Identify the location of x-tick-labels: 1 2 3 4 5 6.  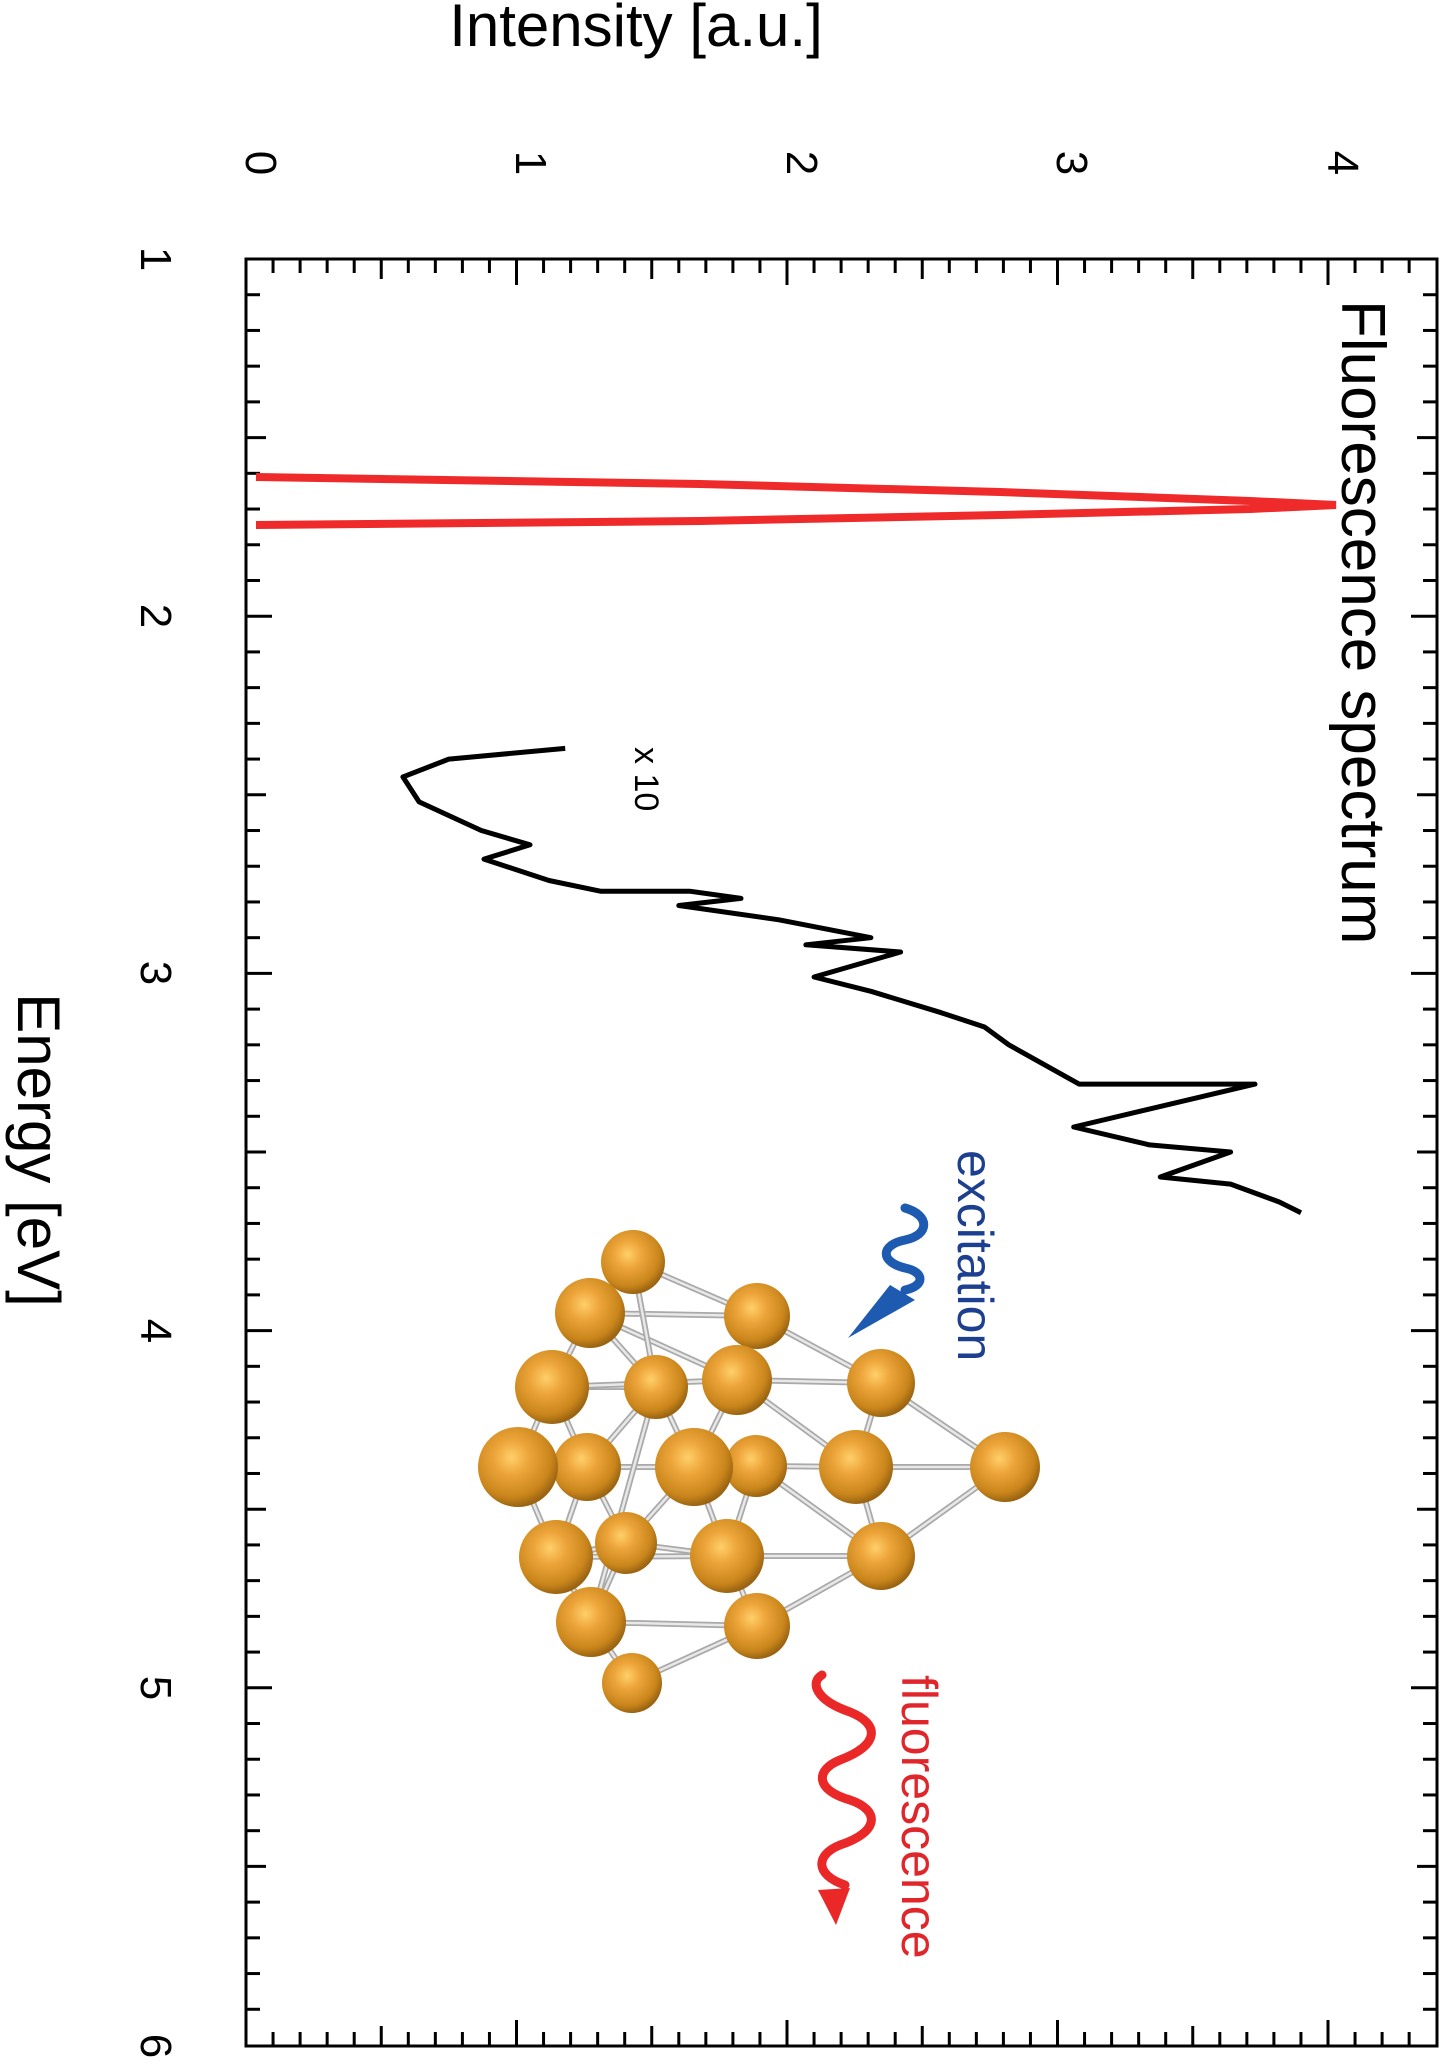
(155, 1152).